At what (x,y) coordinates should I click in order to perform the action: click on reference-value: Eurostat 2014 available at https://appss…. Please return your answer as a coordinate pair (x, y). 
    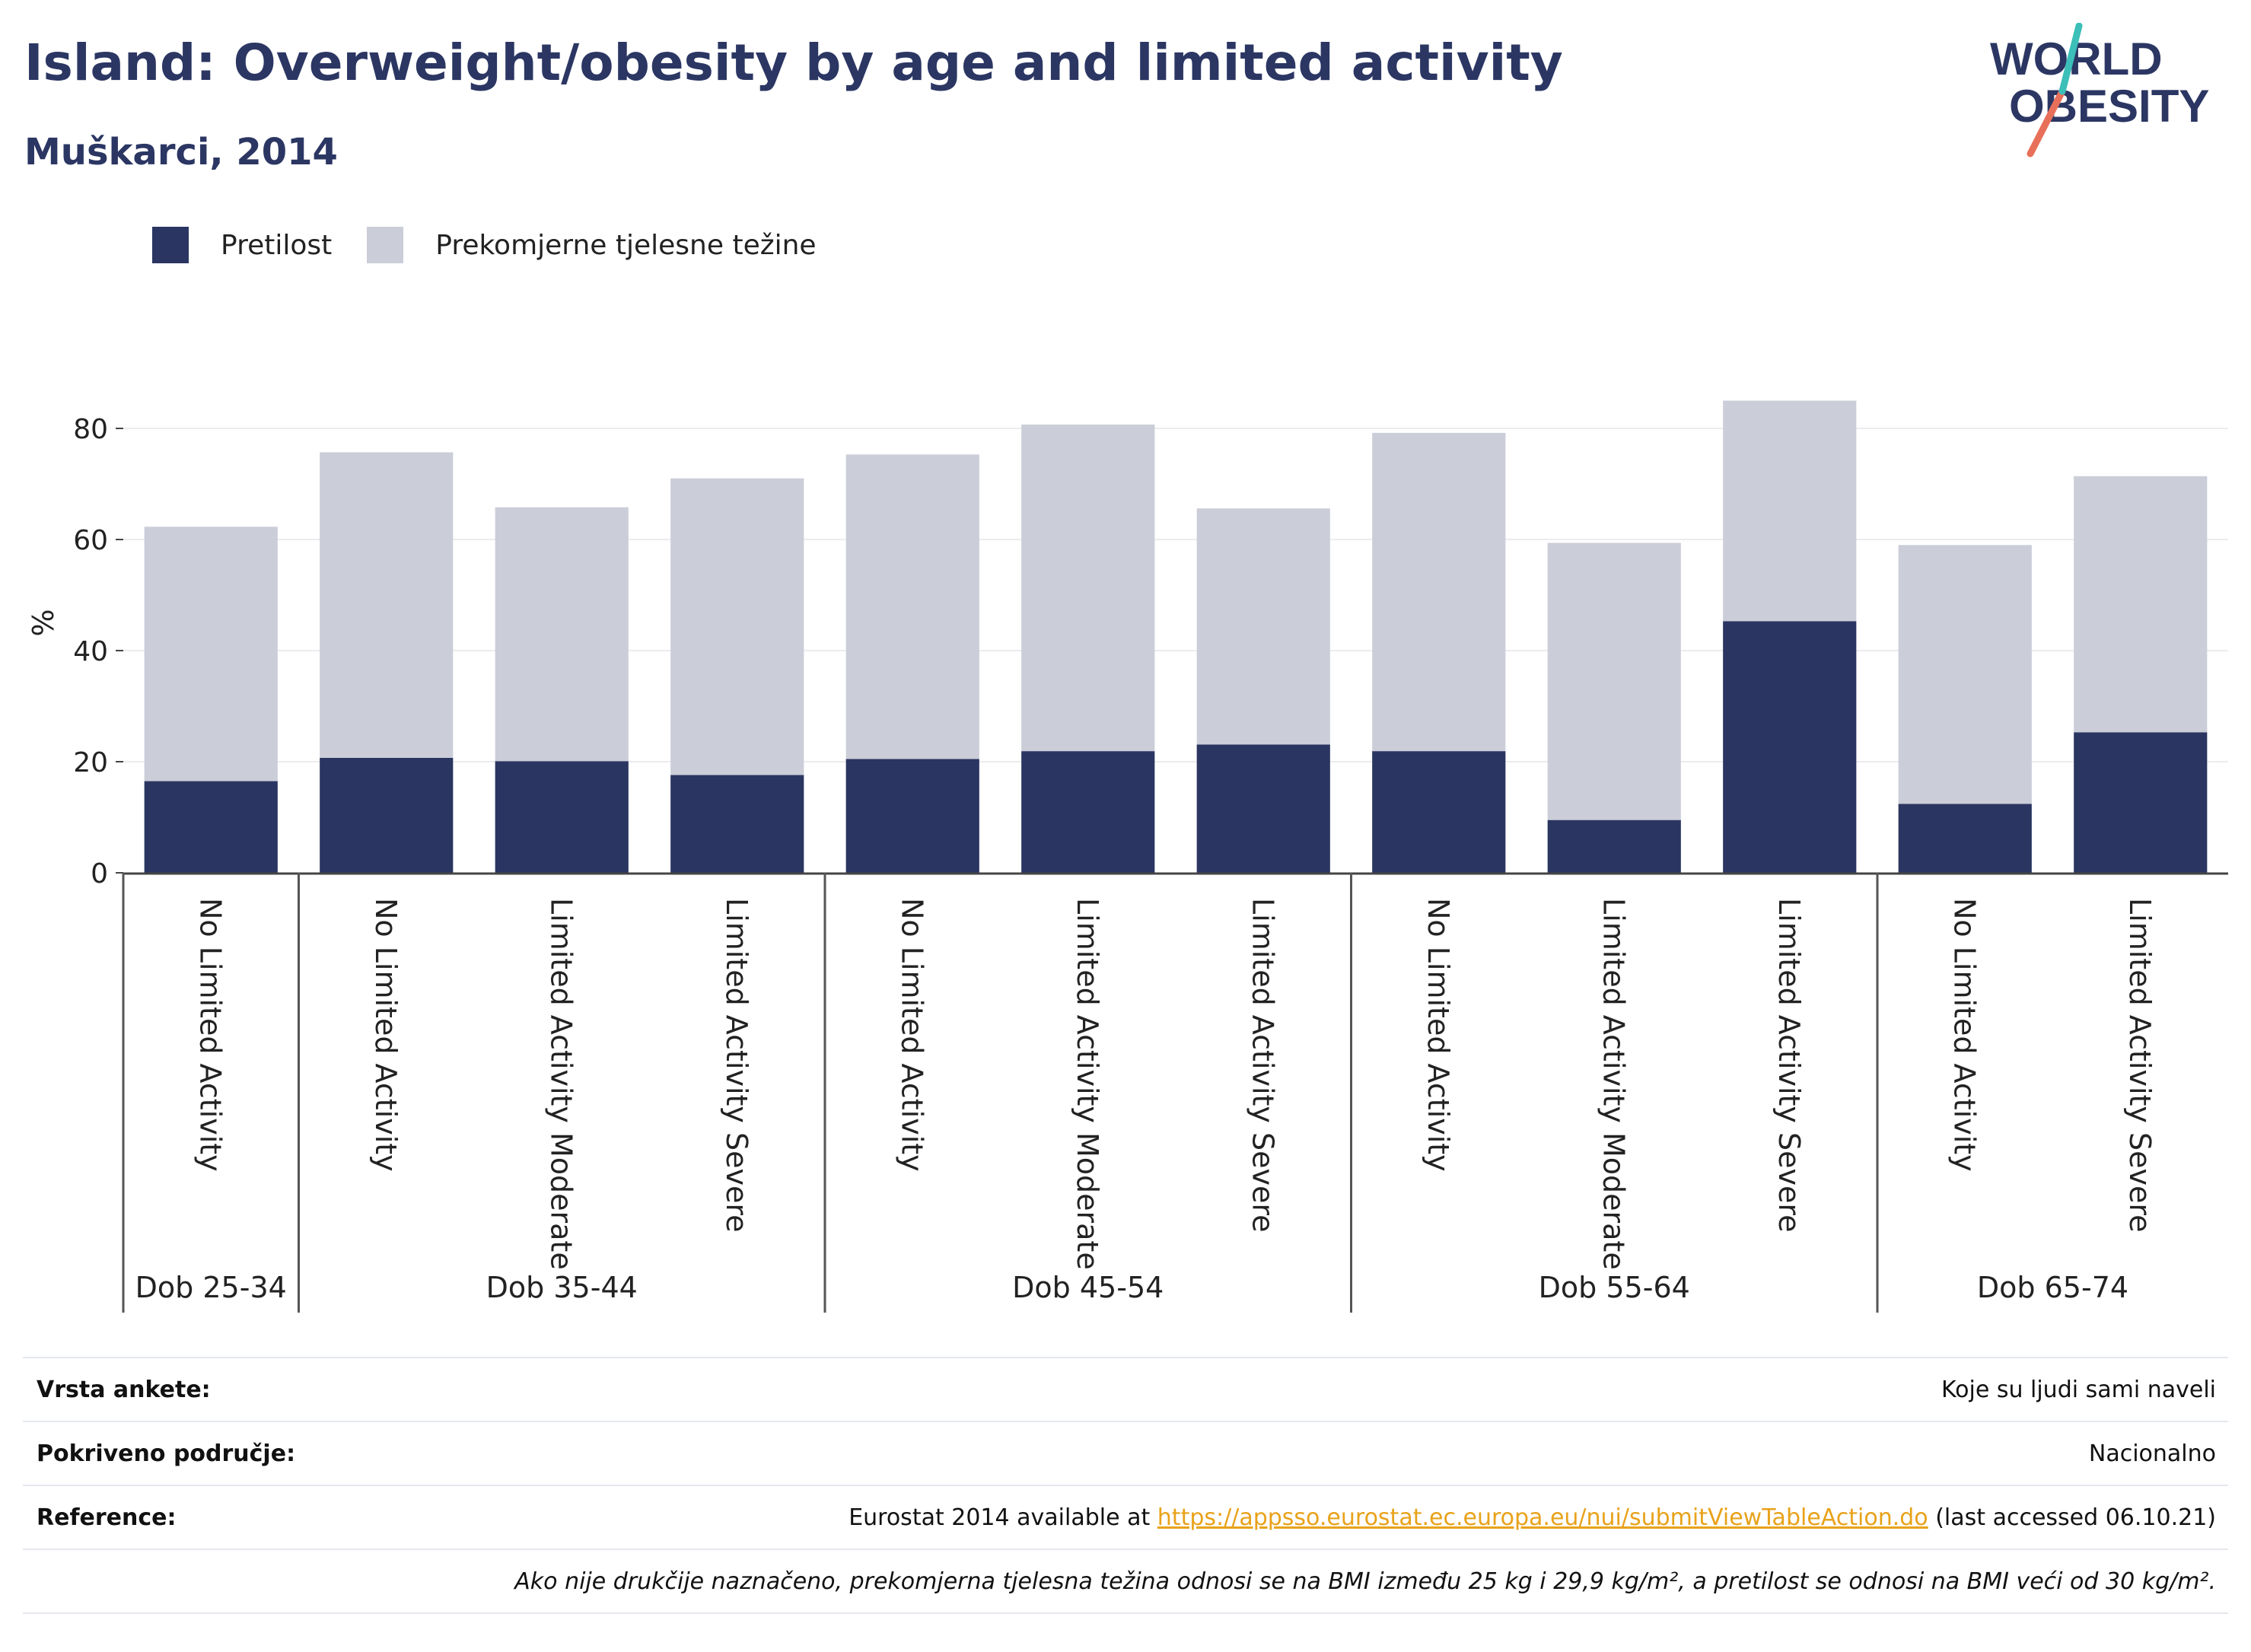
    Looking at the image, I should click on (1532, 1517).